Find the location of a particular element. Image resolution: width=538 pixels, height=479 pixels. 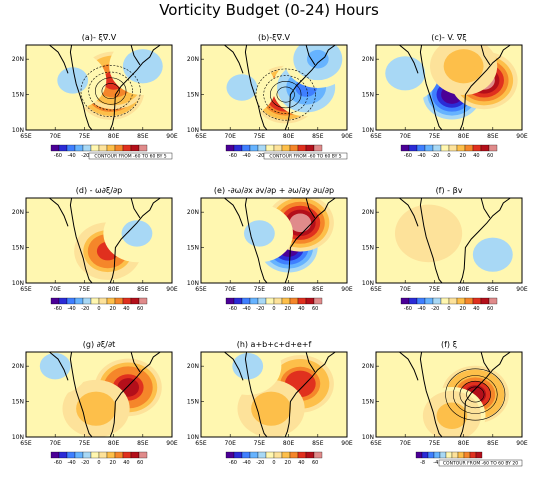

colorbar-c: -60 -40 -20 0 20 40 60 is located at coordinates (449, 151).